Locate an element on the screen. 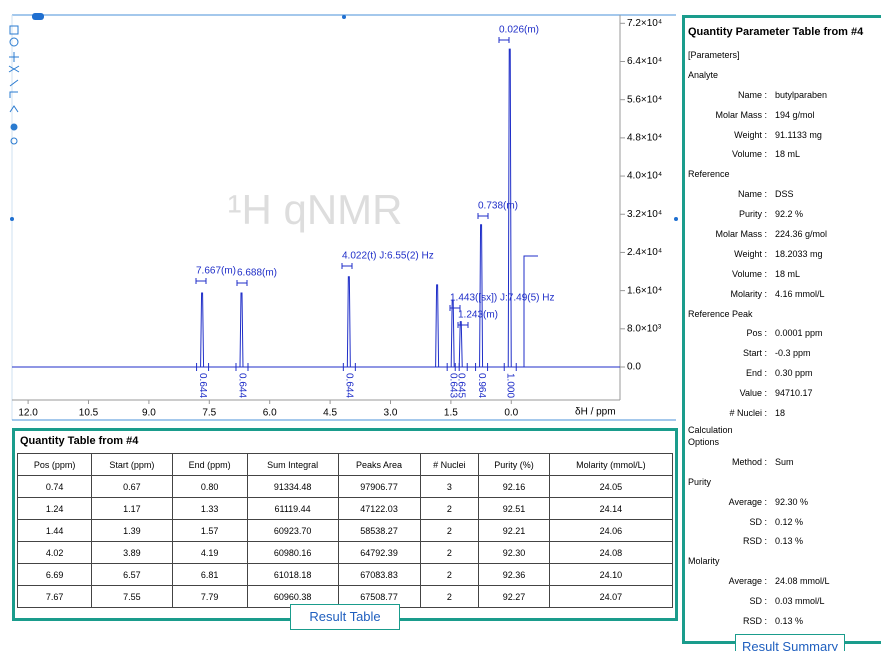  x-tick-label: 0.0 is located at coordinates (511, 413).